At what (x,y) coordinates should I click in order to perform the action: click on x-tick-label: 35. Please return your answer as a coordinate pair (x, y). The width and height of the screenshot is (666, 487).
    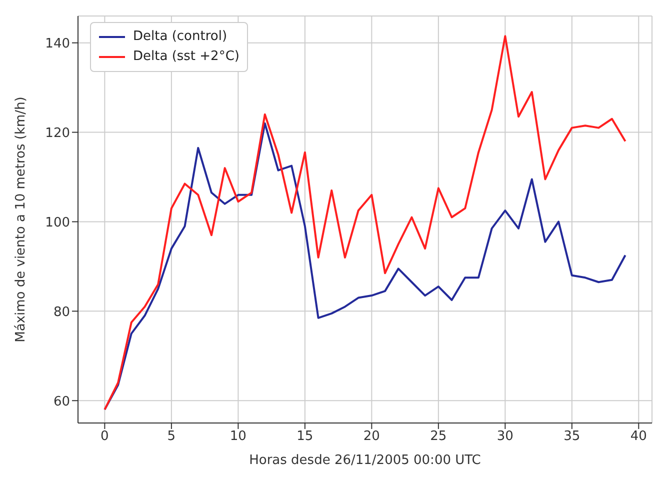
    Looking at the image, I should click on (572, 436).